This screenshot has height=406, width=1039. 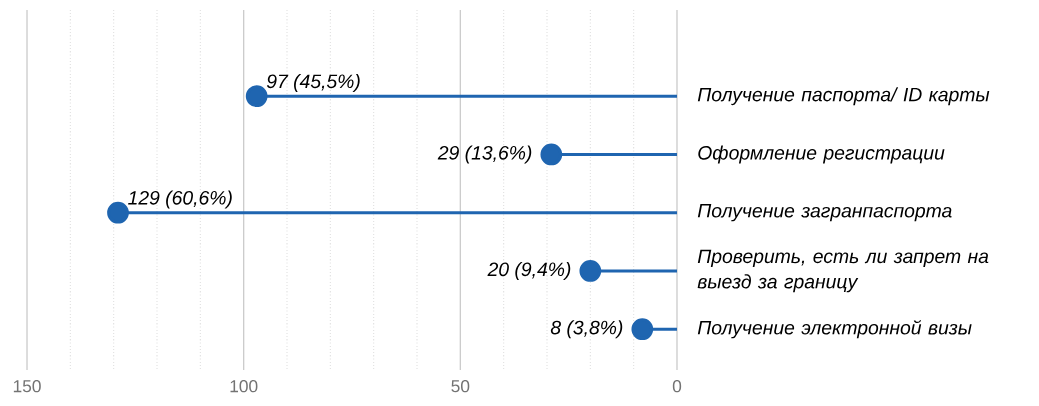 I want to click on x-tick-label: 100, so click(x=244, y=386).